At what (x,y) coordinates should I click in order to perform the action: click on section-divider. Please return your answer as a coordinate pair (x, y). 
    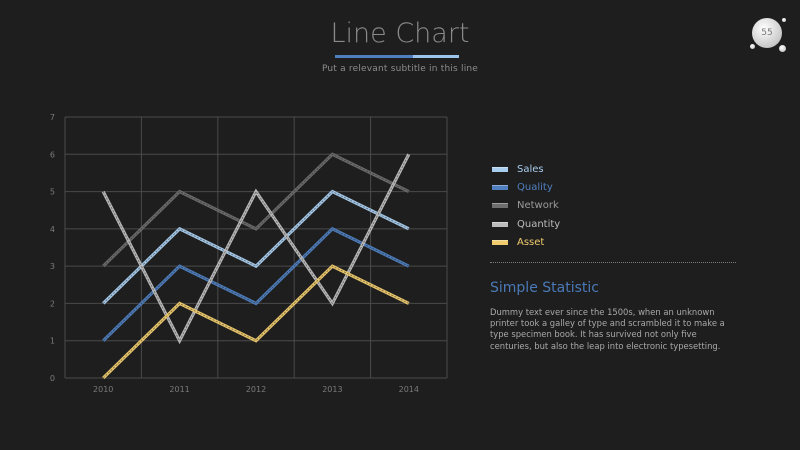
    Looking at the image, I should click on (613, 262).